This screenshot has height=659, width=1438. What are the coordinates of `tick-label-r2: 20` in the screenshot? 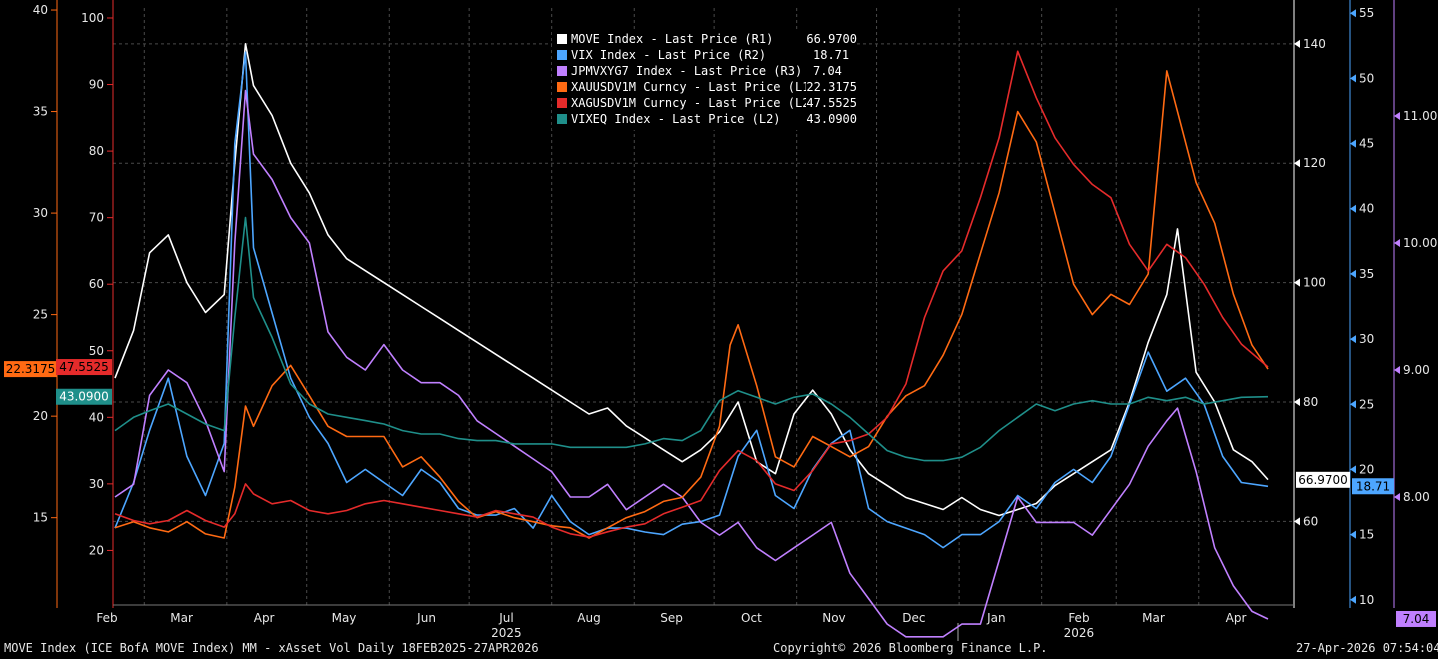 It's located at (1366, 469).